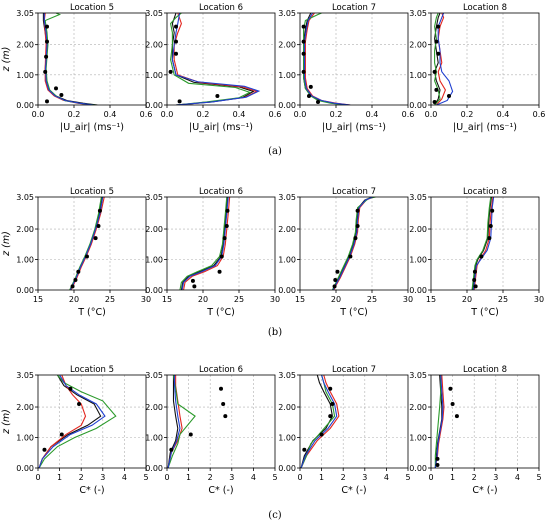 The width and height of the screenshot is (550, 524). I want to click on x-tick-label: 2, so click(343, 477).